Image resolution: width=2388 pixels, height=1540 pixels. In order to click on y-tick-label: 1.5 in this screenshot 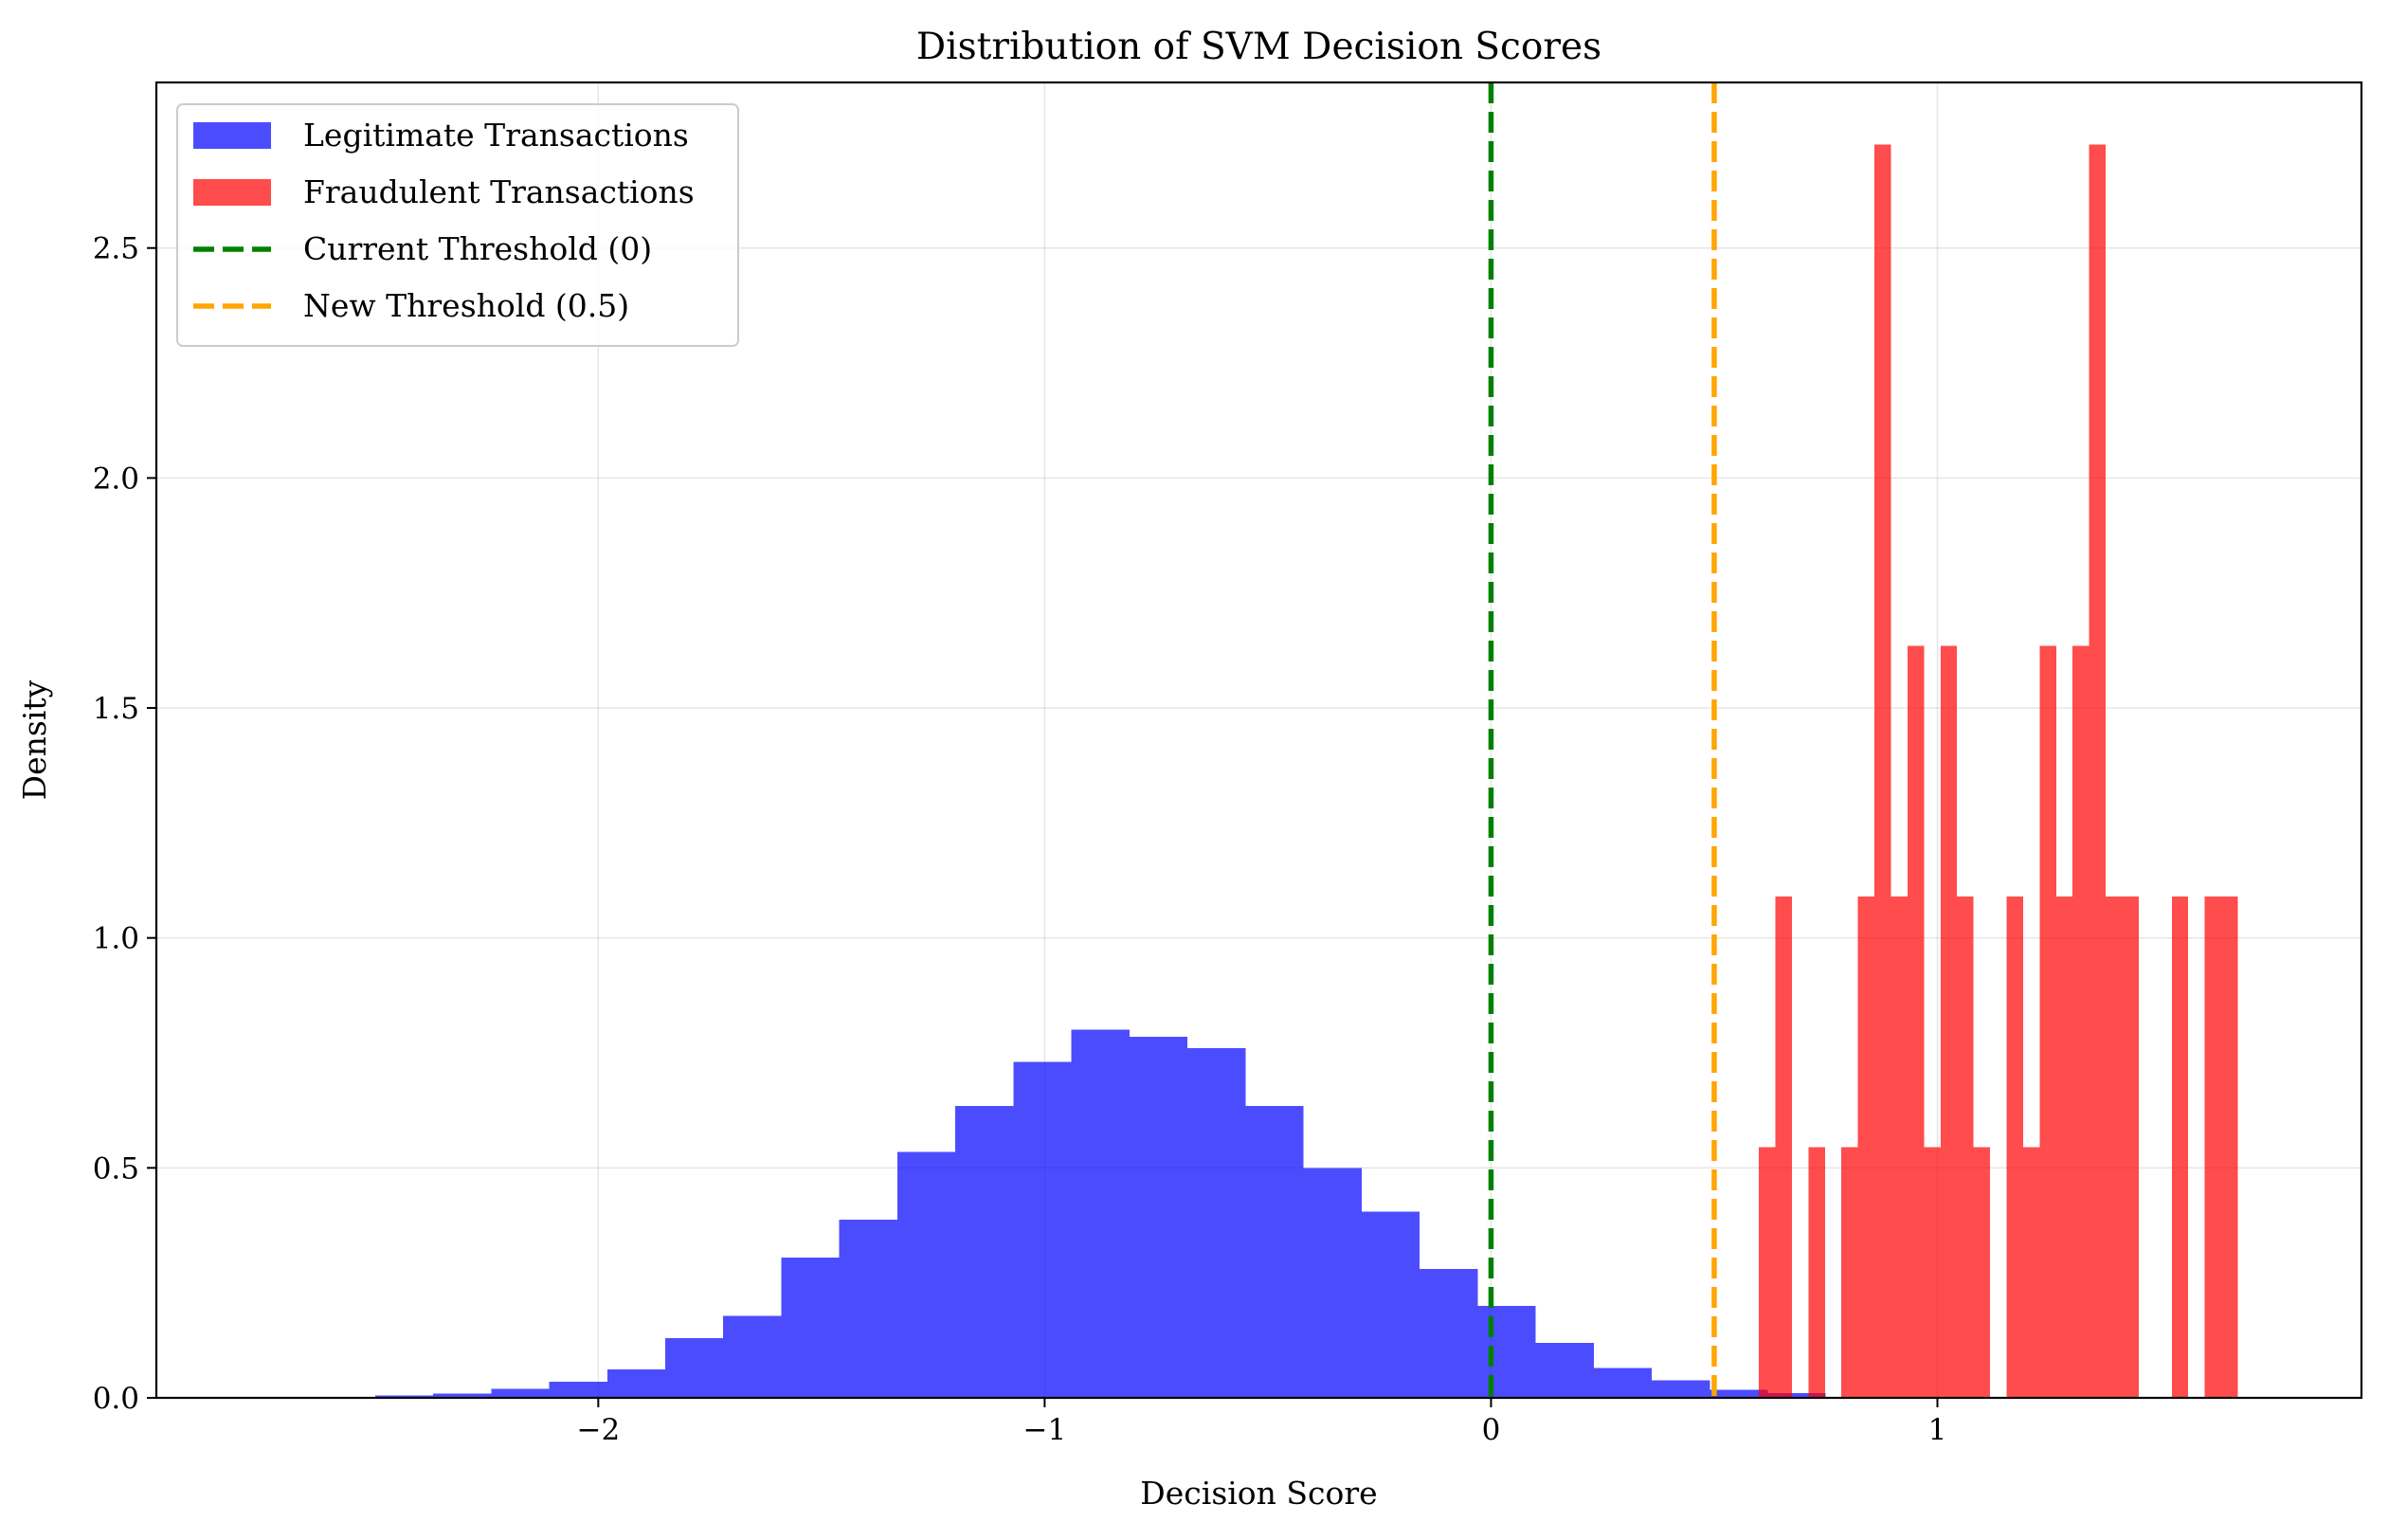, I will do `click(116, 709)`.